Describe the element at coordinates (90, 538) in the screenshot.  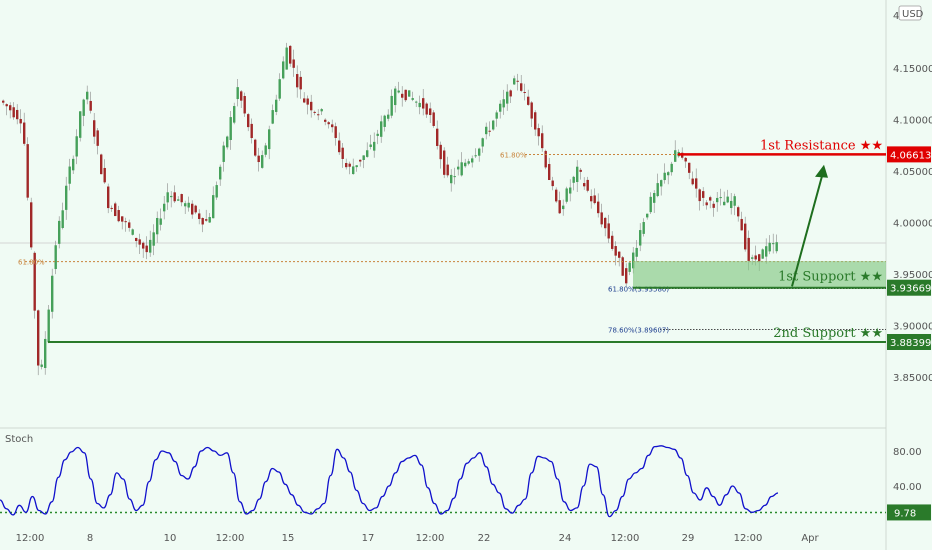
I see `time-tick-label: 8` at that location.